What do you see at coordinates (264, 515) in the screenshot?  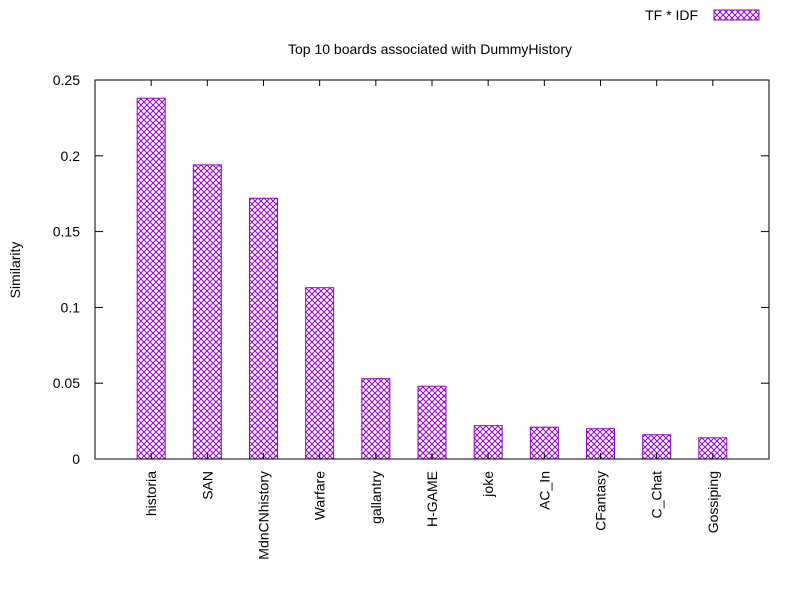 I see `x-tick-label-MdnCNhistory: MdnCNhistory` at bounding box center [264, 515].